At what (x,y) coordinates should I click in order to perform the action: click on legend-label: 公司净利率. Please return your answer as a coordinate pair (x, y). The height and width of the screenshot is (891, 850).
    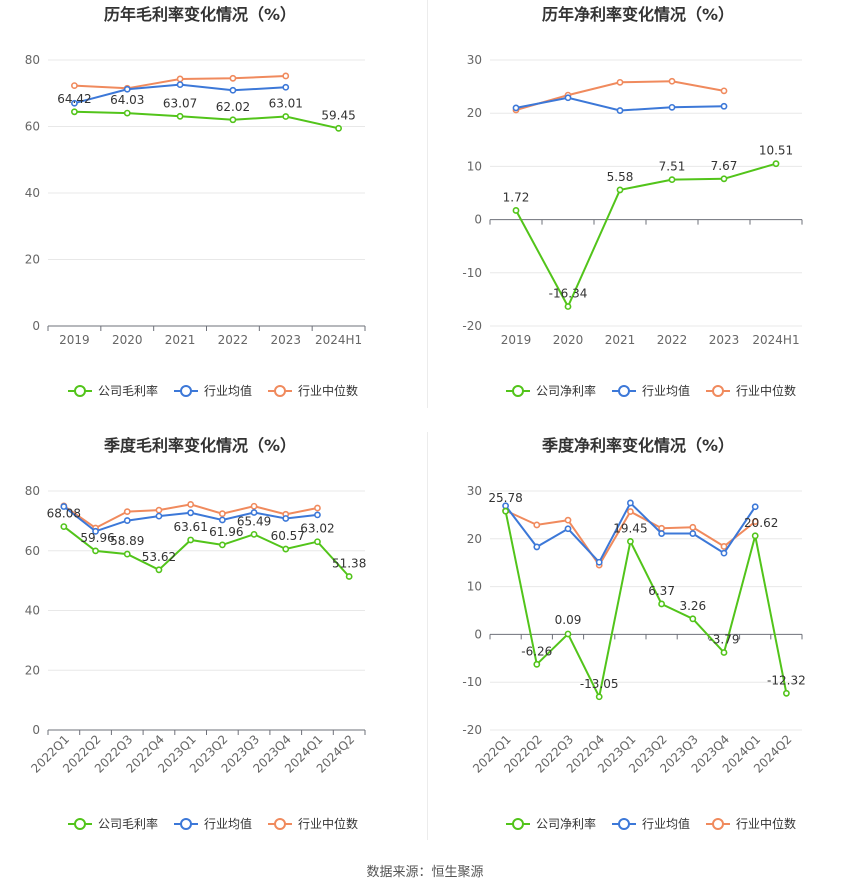
    Looking at the image, I should click on (566, 823).